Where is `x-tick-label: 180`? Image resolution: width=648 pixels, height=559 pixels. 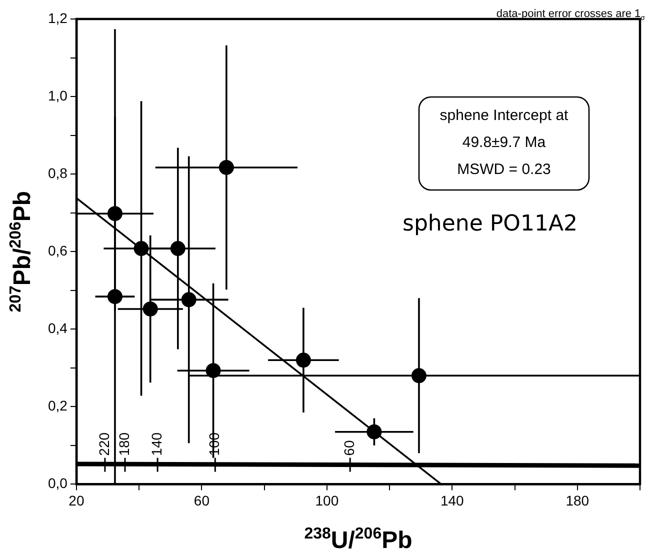
x-tick-label: 180 is located at coordinates (578, 500).